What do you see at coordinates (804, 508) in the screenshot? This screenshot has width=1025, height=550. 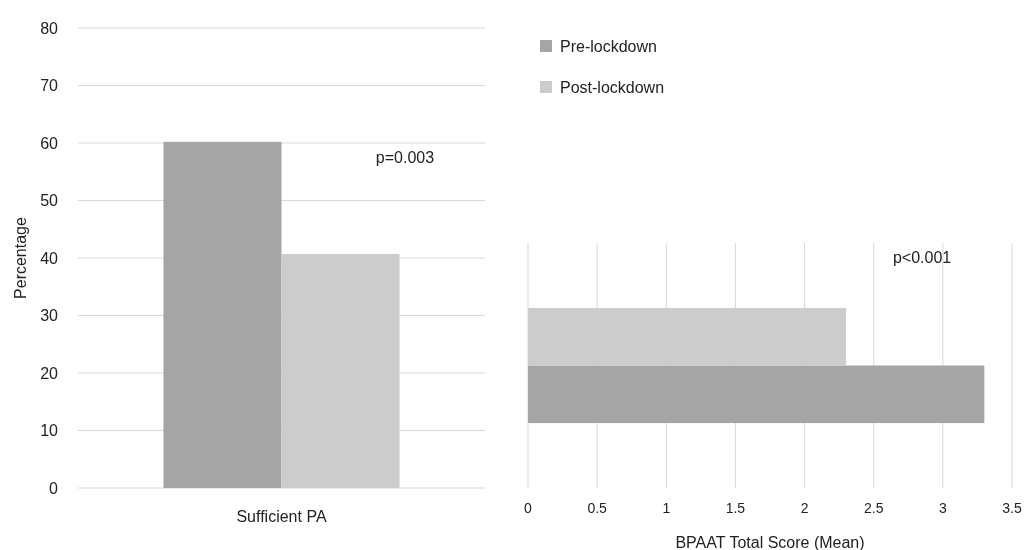 I see `x-tick-label: 2` at bounding box center [804, 508].